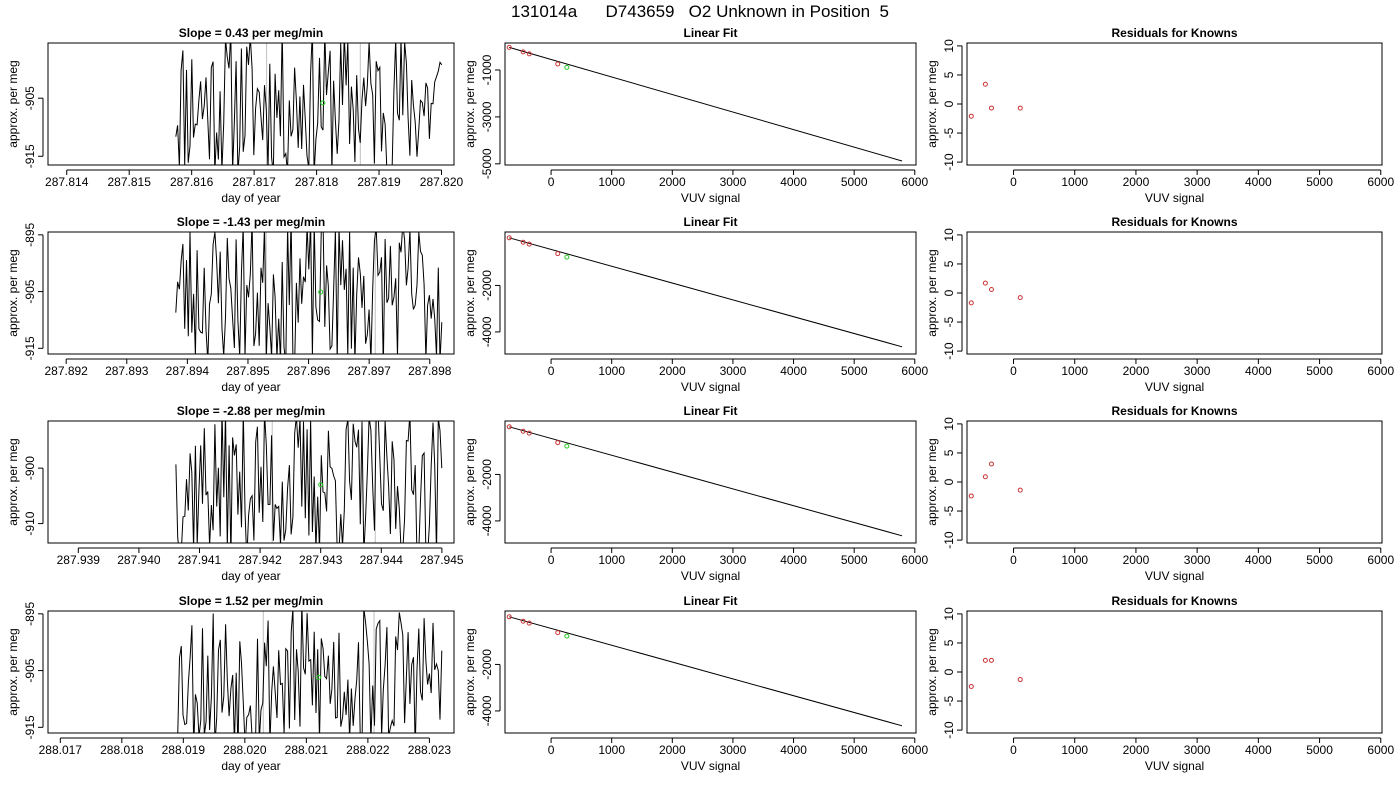 Image resolution: width=1400 pixels, height=800 pixels. Describe the element at coordinates (67, 182) in the screenshot. I see `x-tick-label: 287.814` at that location.